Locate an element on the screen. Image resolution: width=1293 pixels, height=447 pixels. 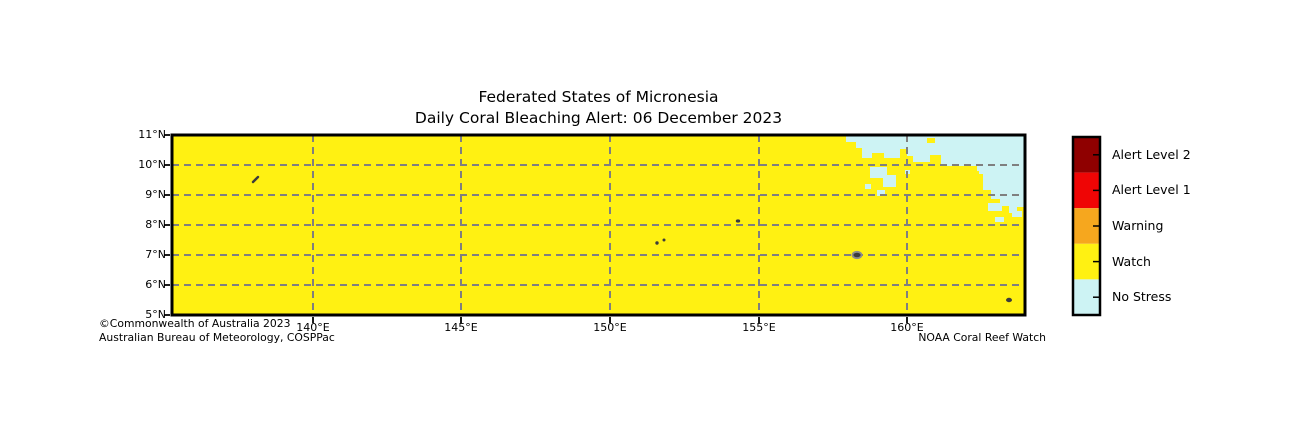
ytick-label-8n: 8°N is located at coordinates (155, 224).